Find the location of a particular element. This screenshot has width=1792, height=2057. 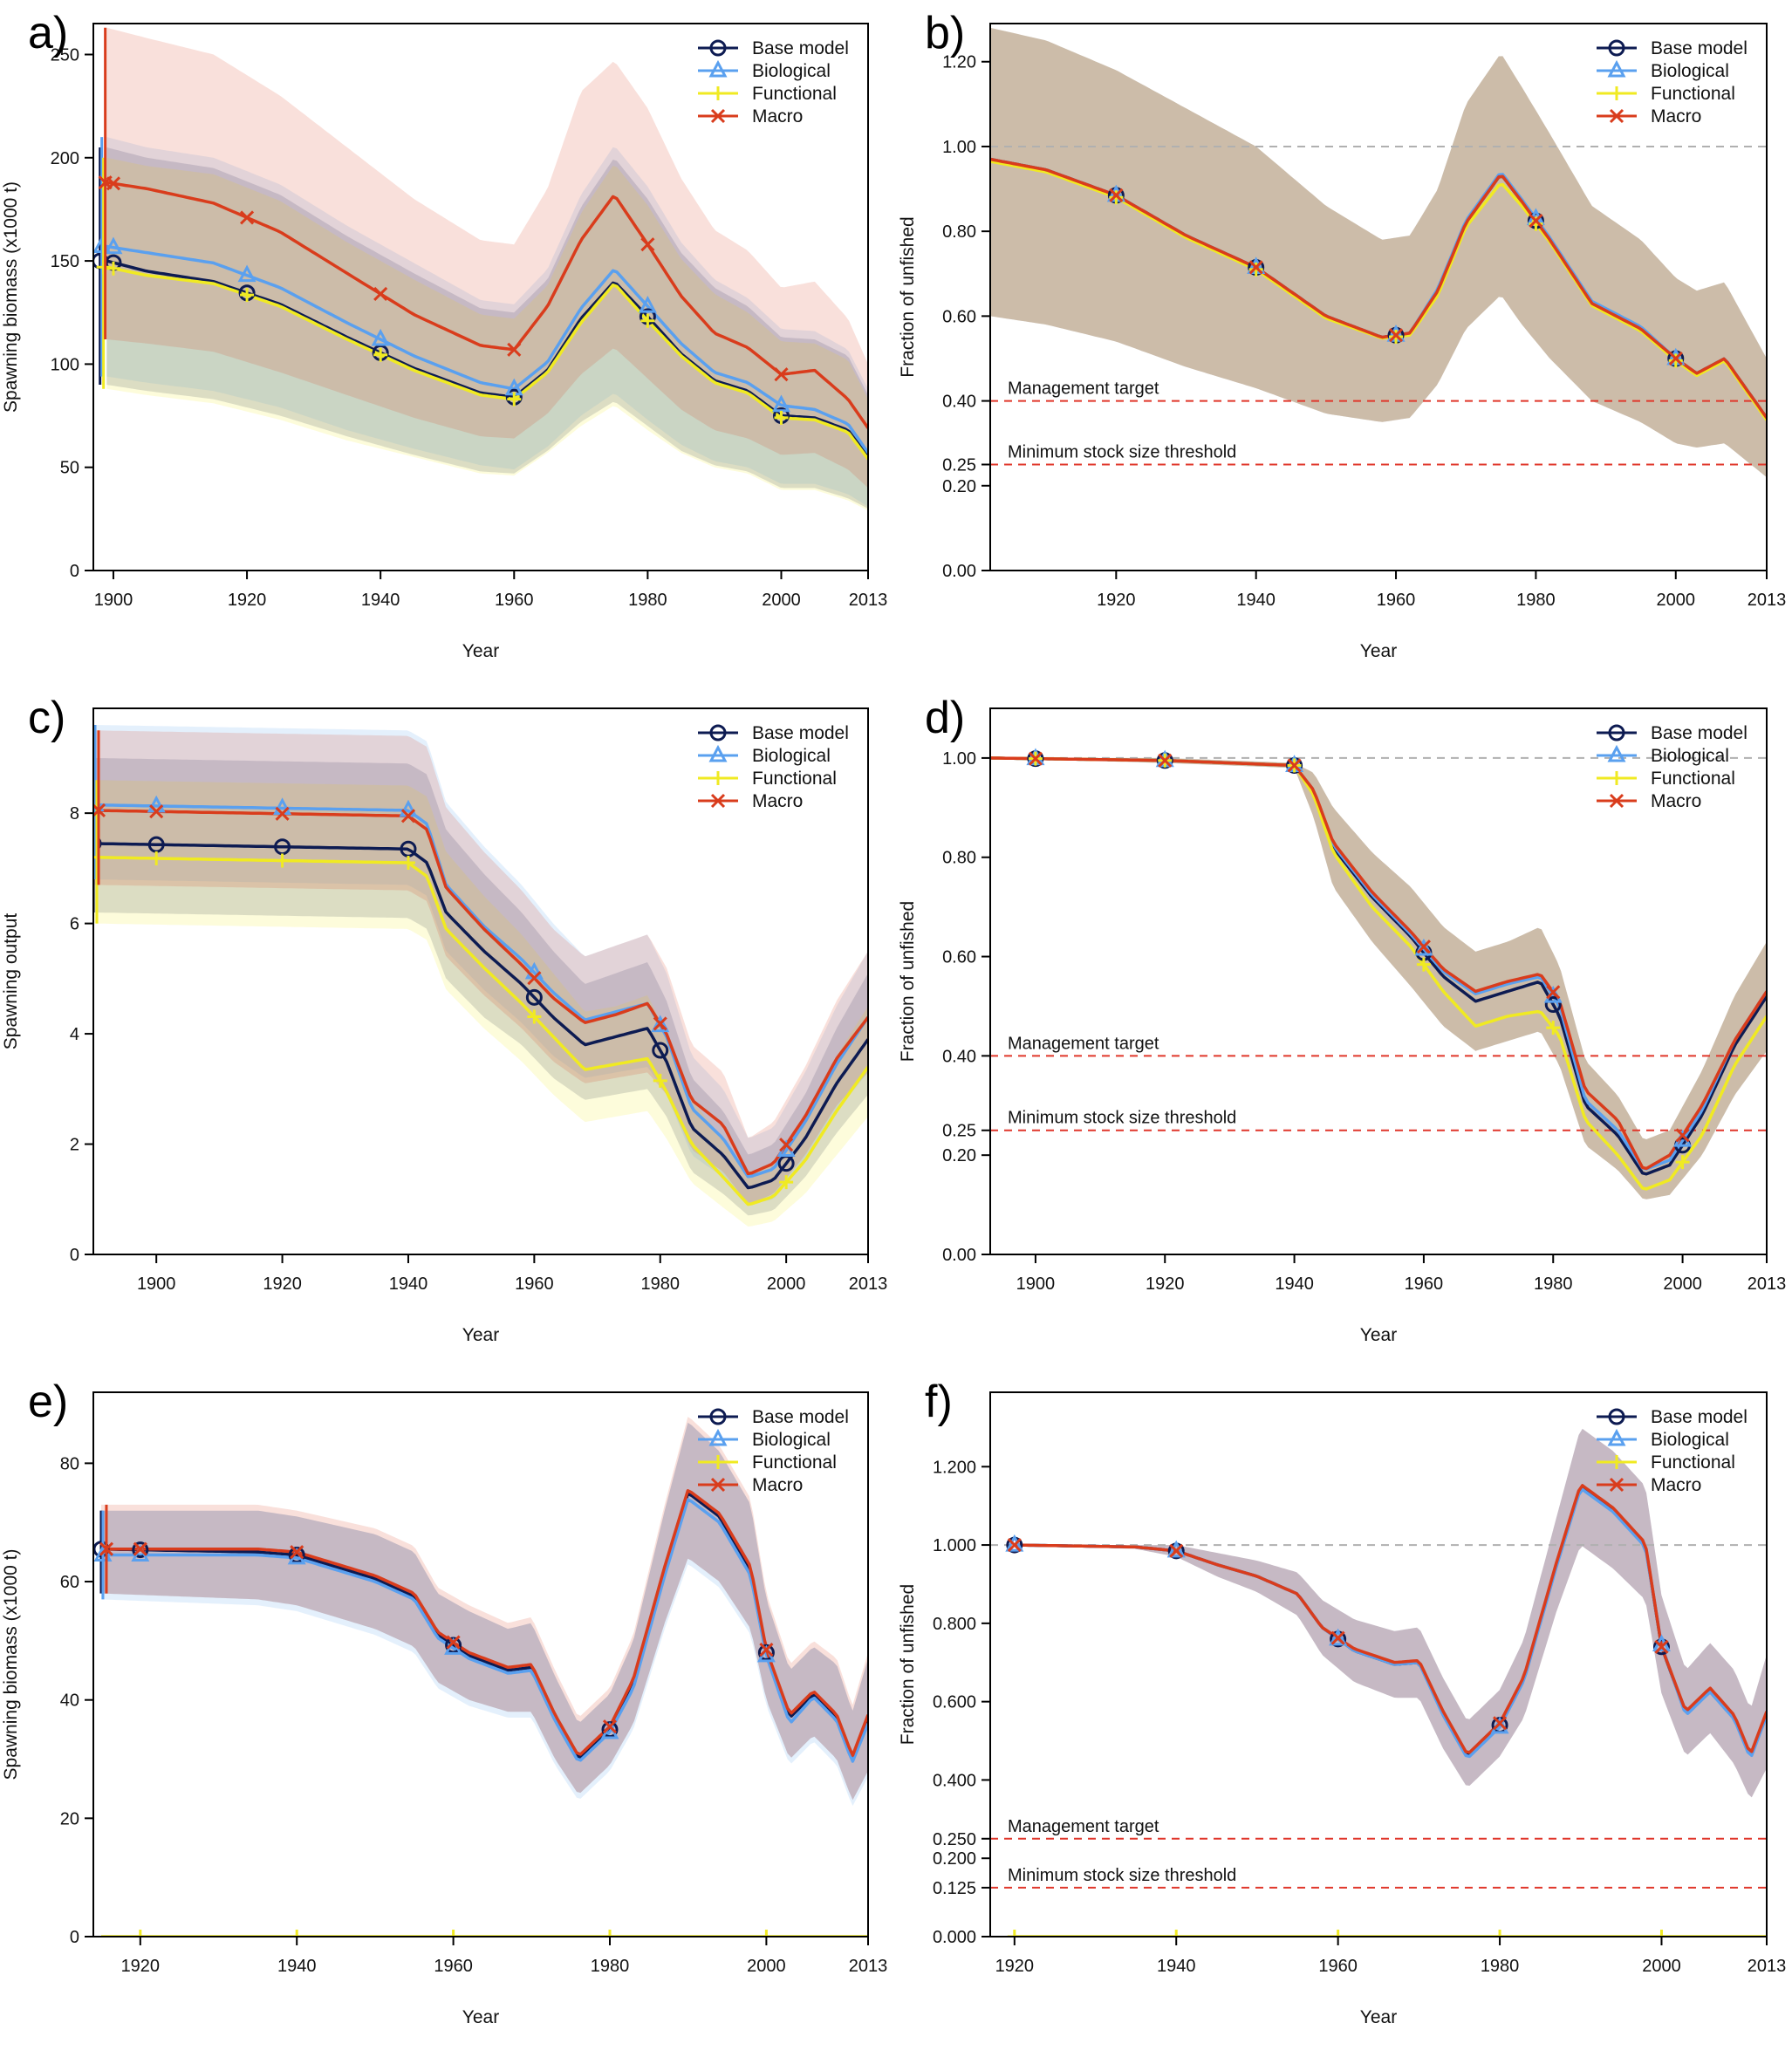

x-tick-label: 1900 is located at coordinates (114, 601).